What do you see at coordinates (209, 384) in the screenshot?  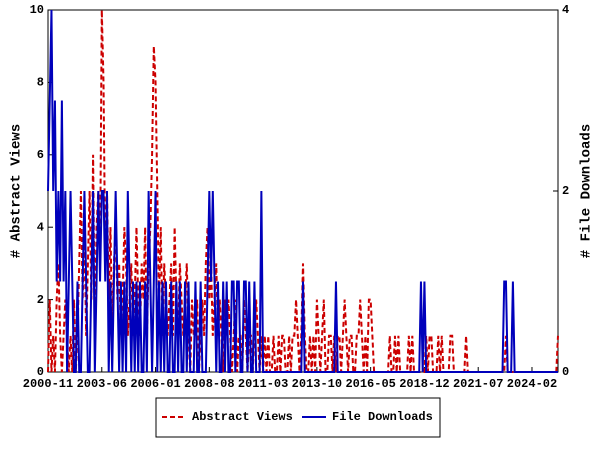 I see `x-tick-label: 2008-08` at bounding box center [209, 384].